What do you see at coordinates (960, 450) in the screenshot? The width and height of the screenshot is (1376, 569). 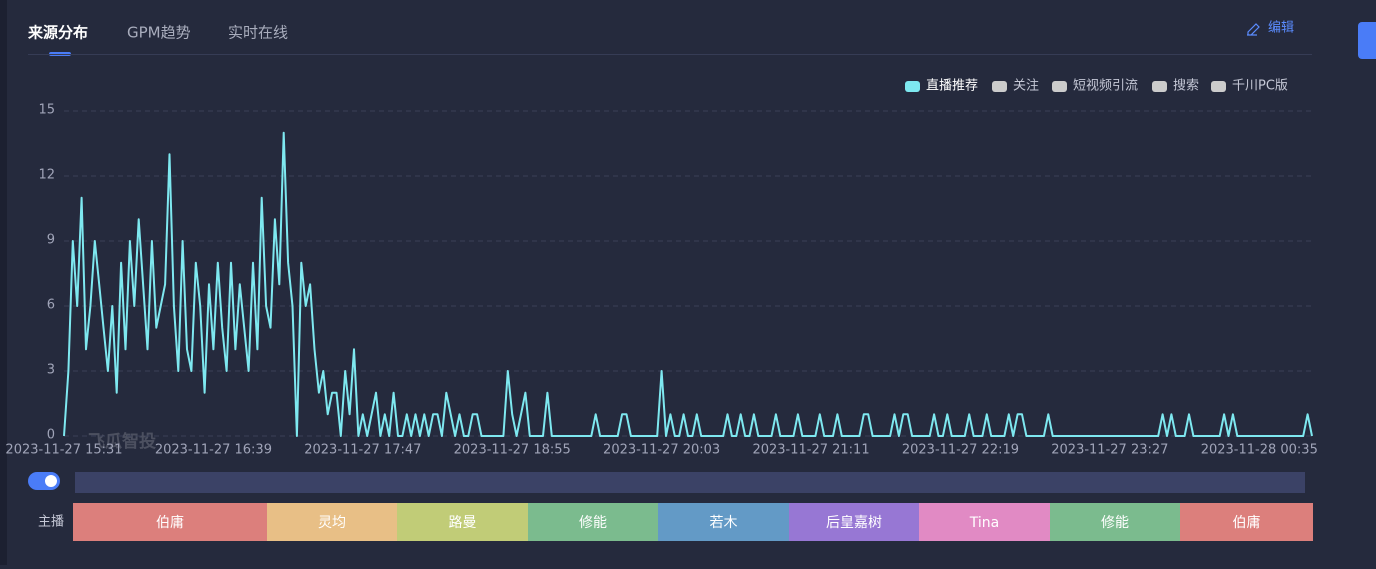 I see `x-tick-label: 2023-11-27 22:19` at bounding box center [960, 450].